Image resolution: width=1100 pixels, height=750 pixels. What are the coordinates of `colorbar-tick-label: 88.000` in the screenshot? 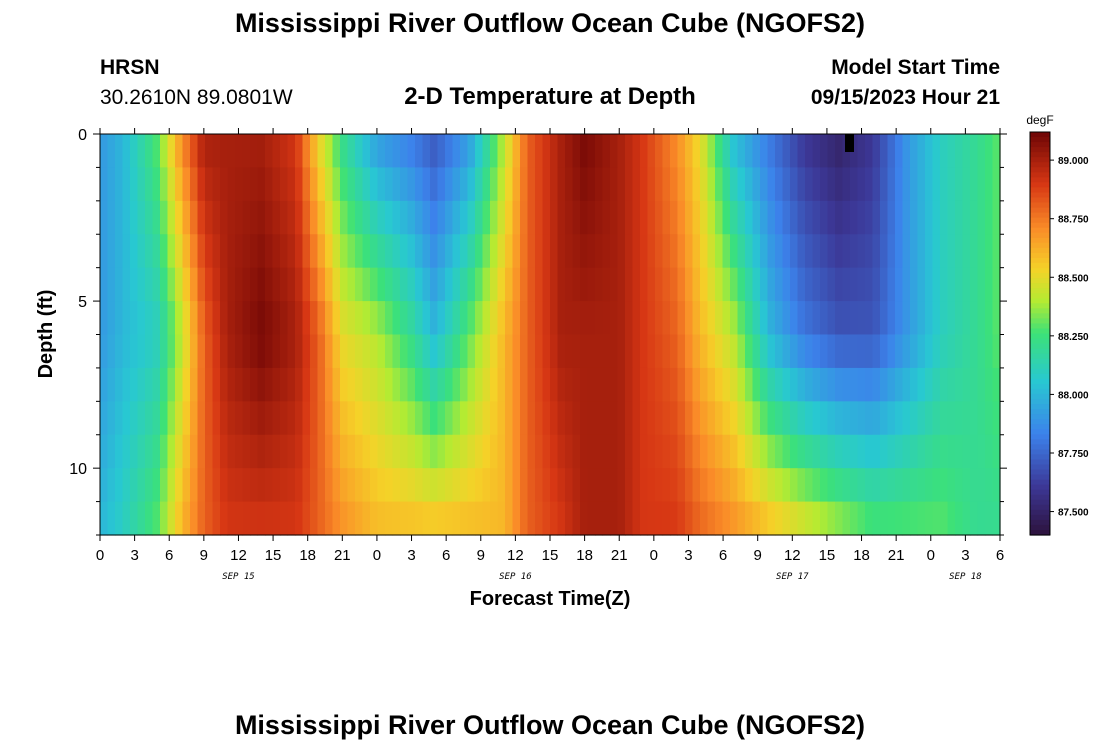 It's located at (1073, 395).